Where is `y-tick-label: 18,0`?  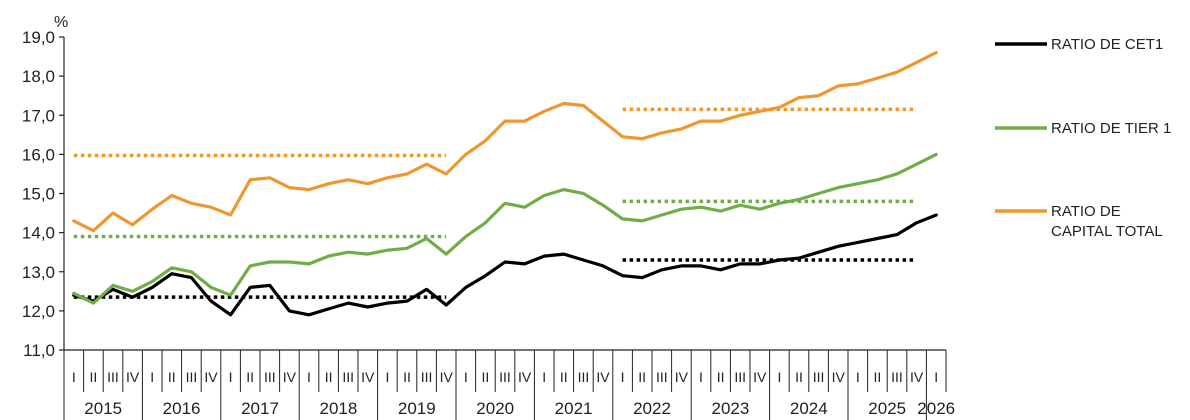 y-tick-label: 18,0 is located at coordinates (38, 76).